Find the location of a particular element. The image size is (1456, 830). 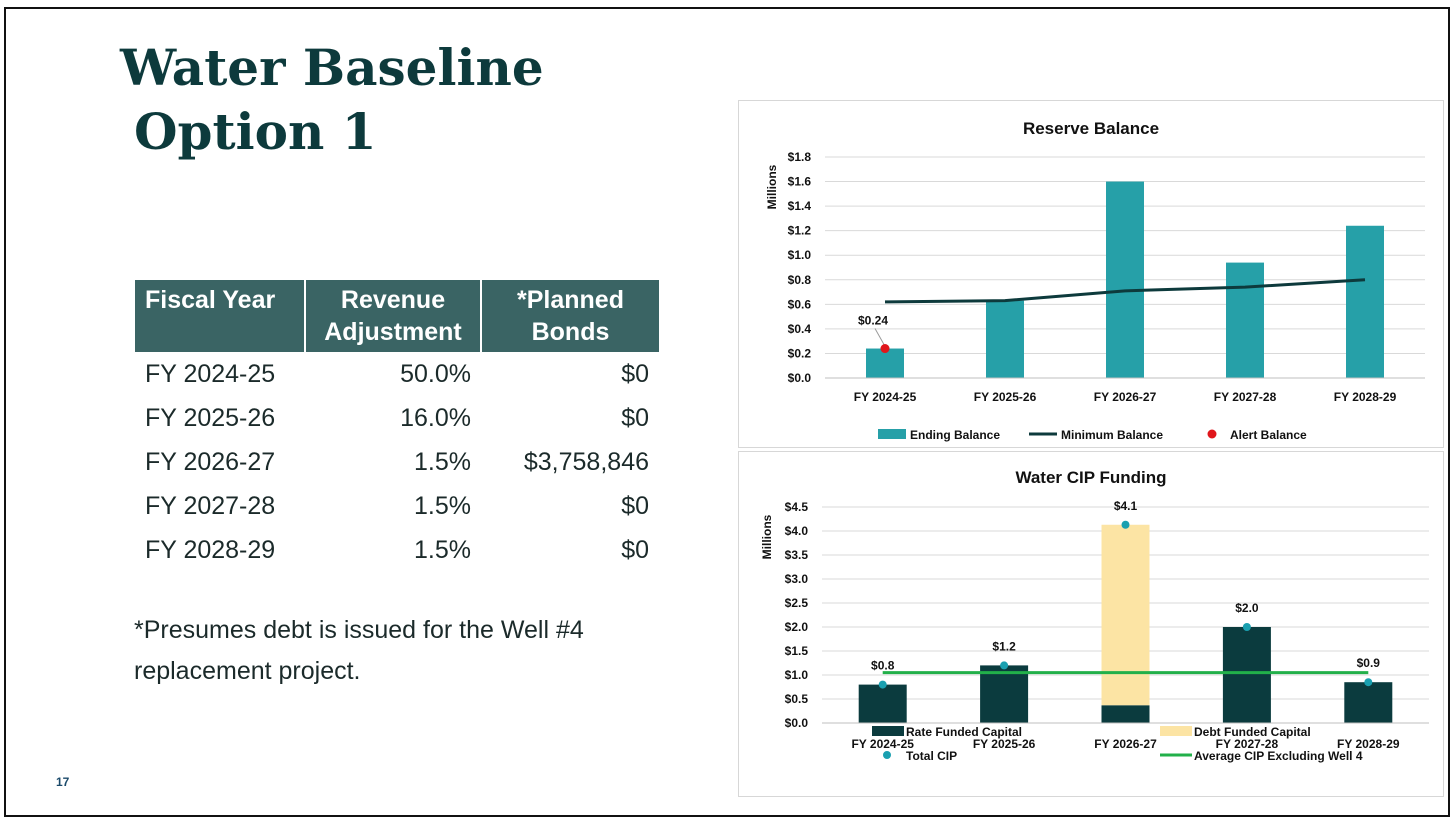

y-tick-label: $0.2 is located at coordinates (800, 353).